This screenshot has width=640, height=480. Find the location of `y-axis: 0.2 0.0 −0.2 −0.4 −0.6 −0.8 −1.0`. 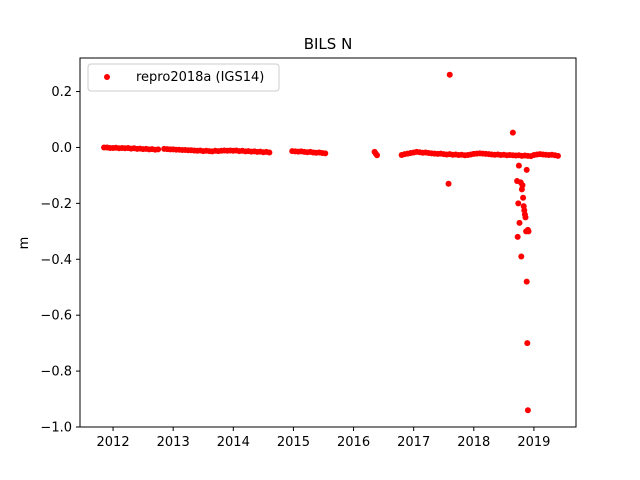

y-axis: 0.2 0.0 −0.2 −0.4 −0.6 −0.8 −1.0 is located at coordinates (60, 260).